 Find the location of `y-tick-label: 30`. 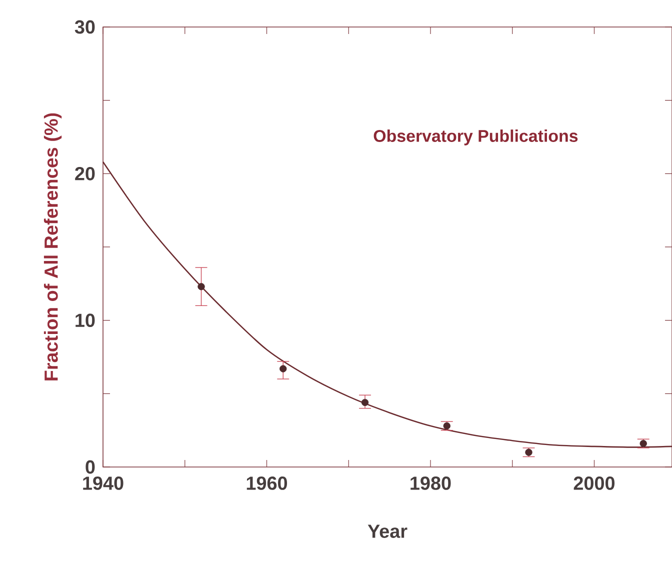

y-tick-label: 30 is located at coordinates (84, 27).